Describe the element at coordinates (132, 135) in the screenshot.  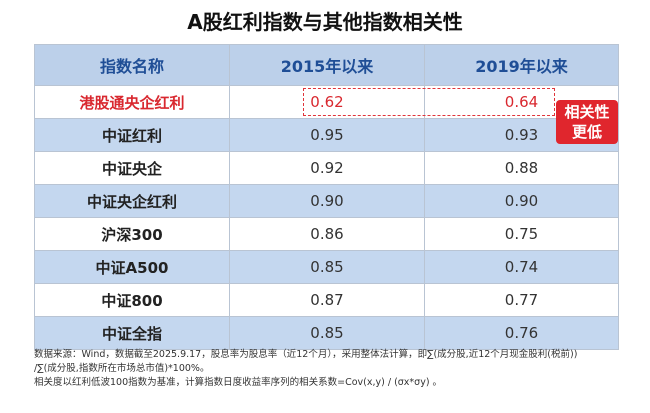
I see `index-name: 中证红利` at that location.